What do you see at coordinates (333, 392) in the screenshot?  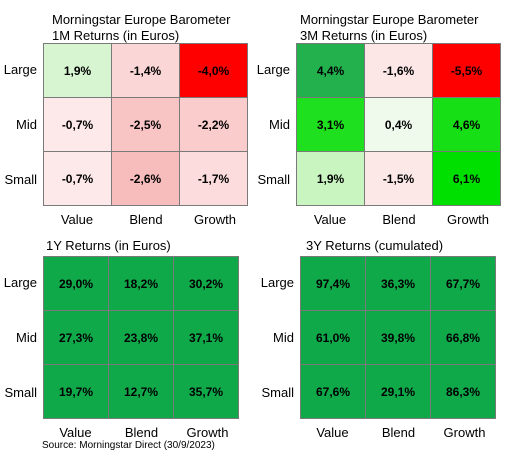 I see `heatmap-cell: 67,6%` at bounding box center [333, 392].